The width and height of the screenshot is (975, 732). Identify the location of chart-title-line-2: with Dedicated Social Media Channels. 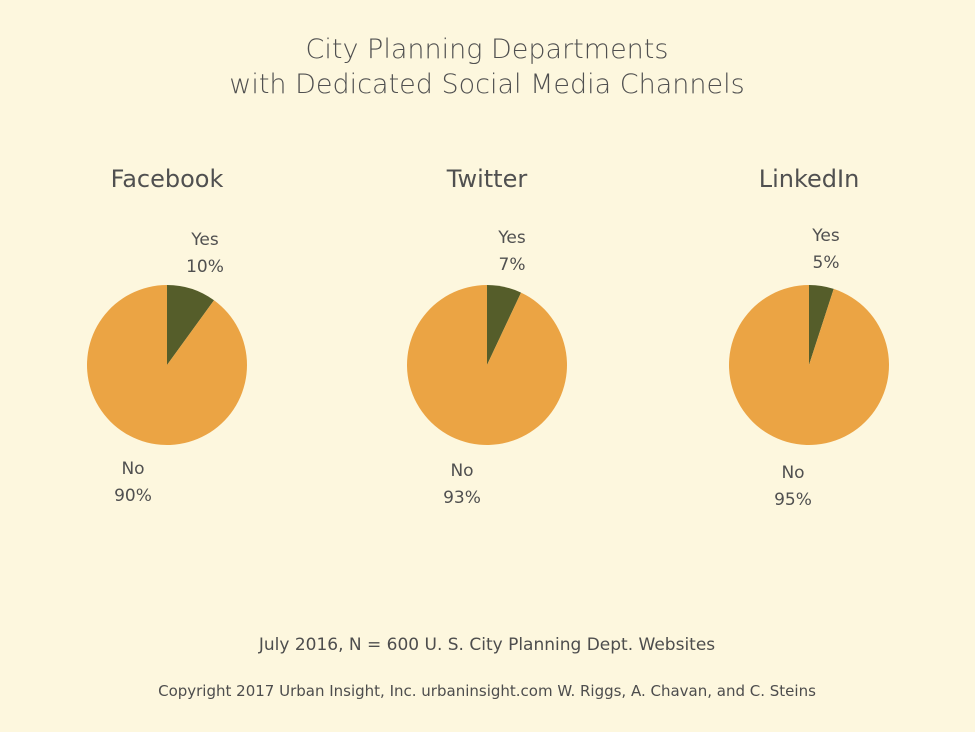
(486, 84).